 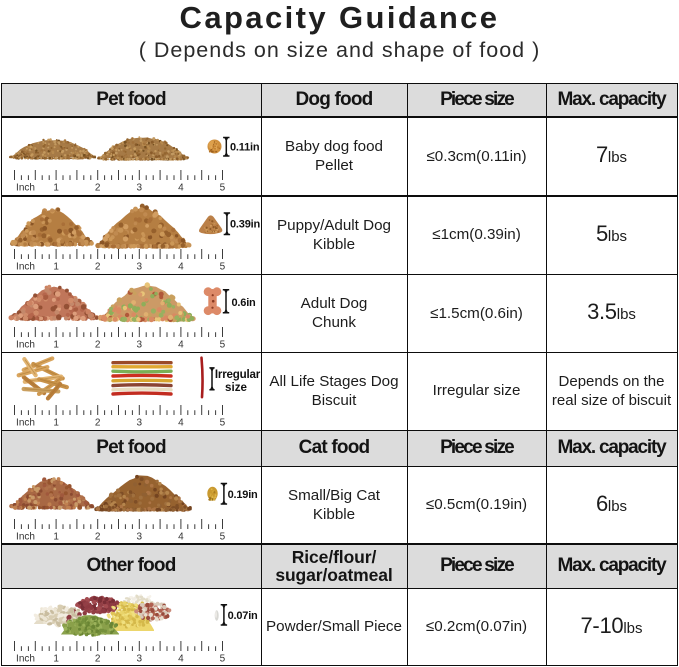 What do you see at coordinates (243, 616) in the screenshot?
I see `svg-text: 0.07in` at bounding box center [243, 616].